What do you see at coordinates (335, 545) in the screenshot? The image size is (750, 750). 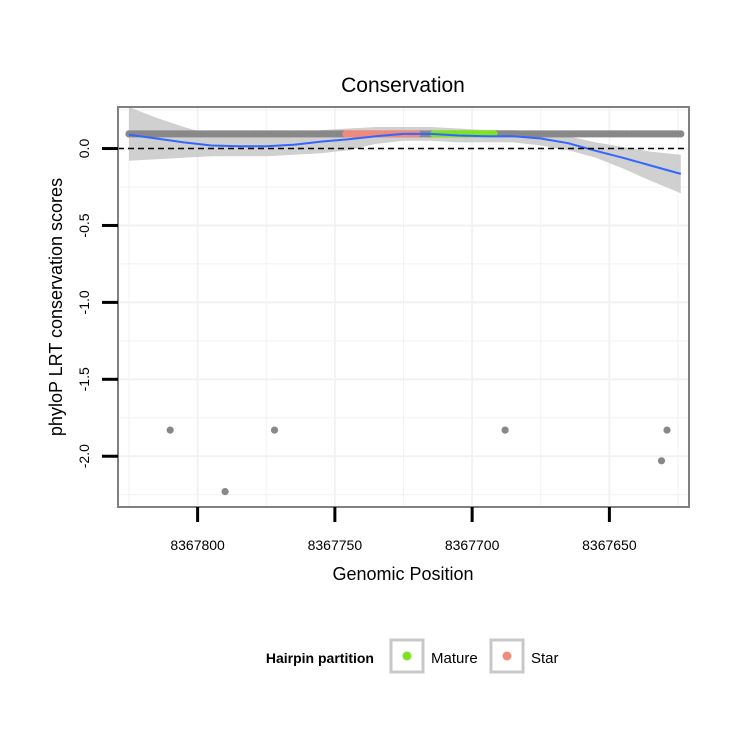 I see `x-tick-label: 8367750` at bounding box center [335, 545].